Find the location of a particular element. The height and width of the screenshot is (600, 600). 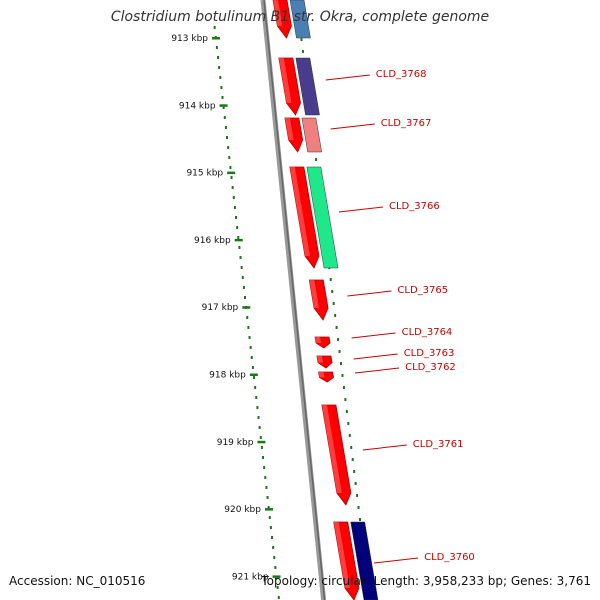

gene-label: CLD_3768 is located at coordinates (401, 74).